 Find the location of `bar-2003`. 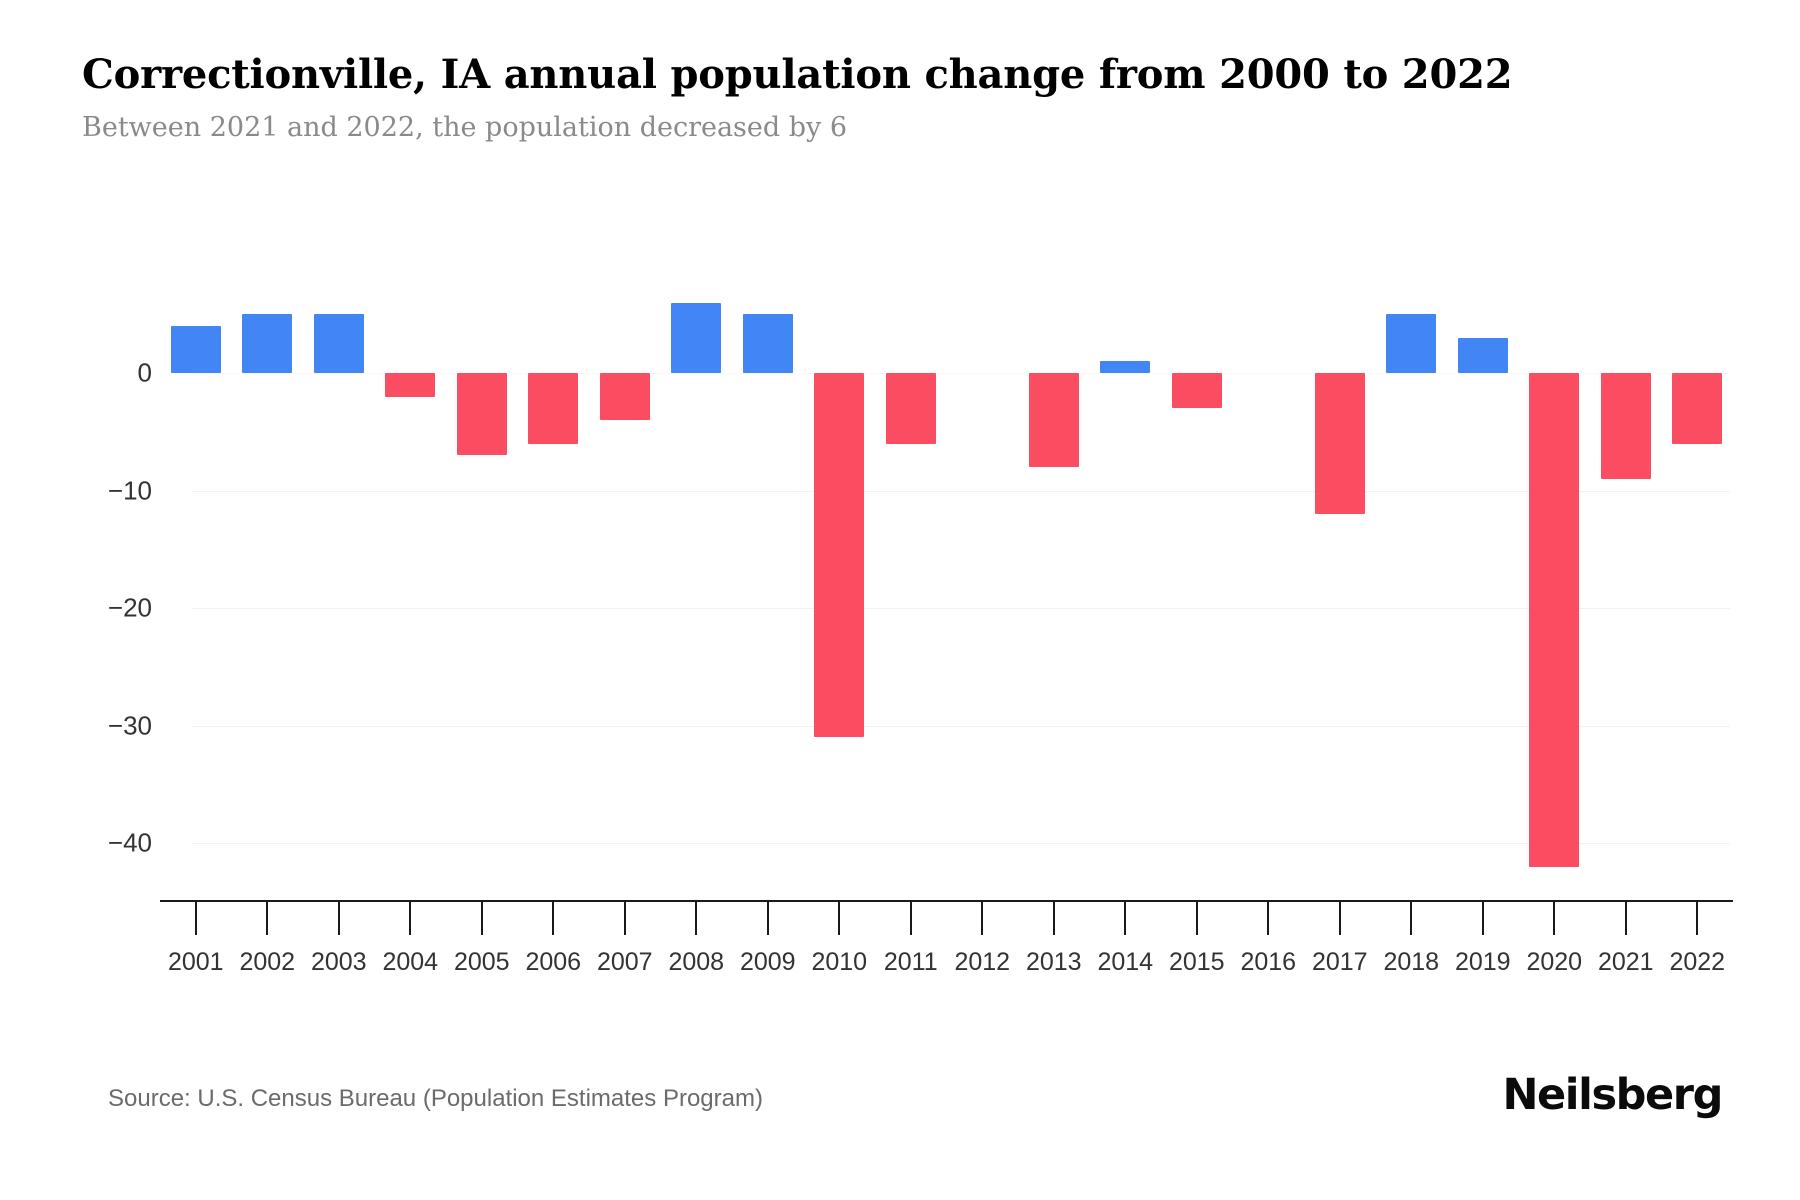

bar-2003 is located at coordinates (338, 343).